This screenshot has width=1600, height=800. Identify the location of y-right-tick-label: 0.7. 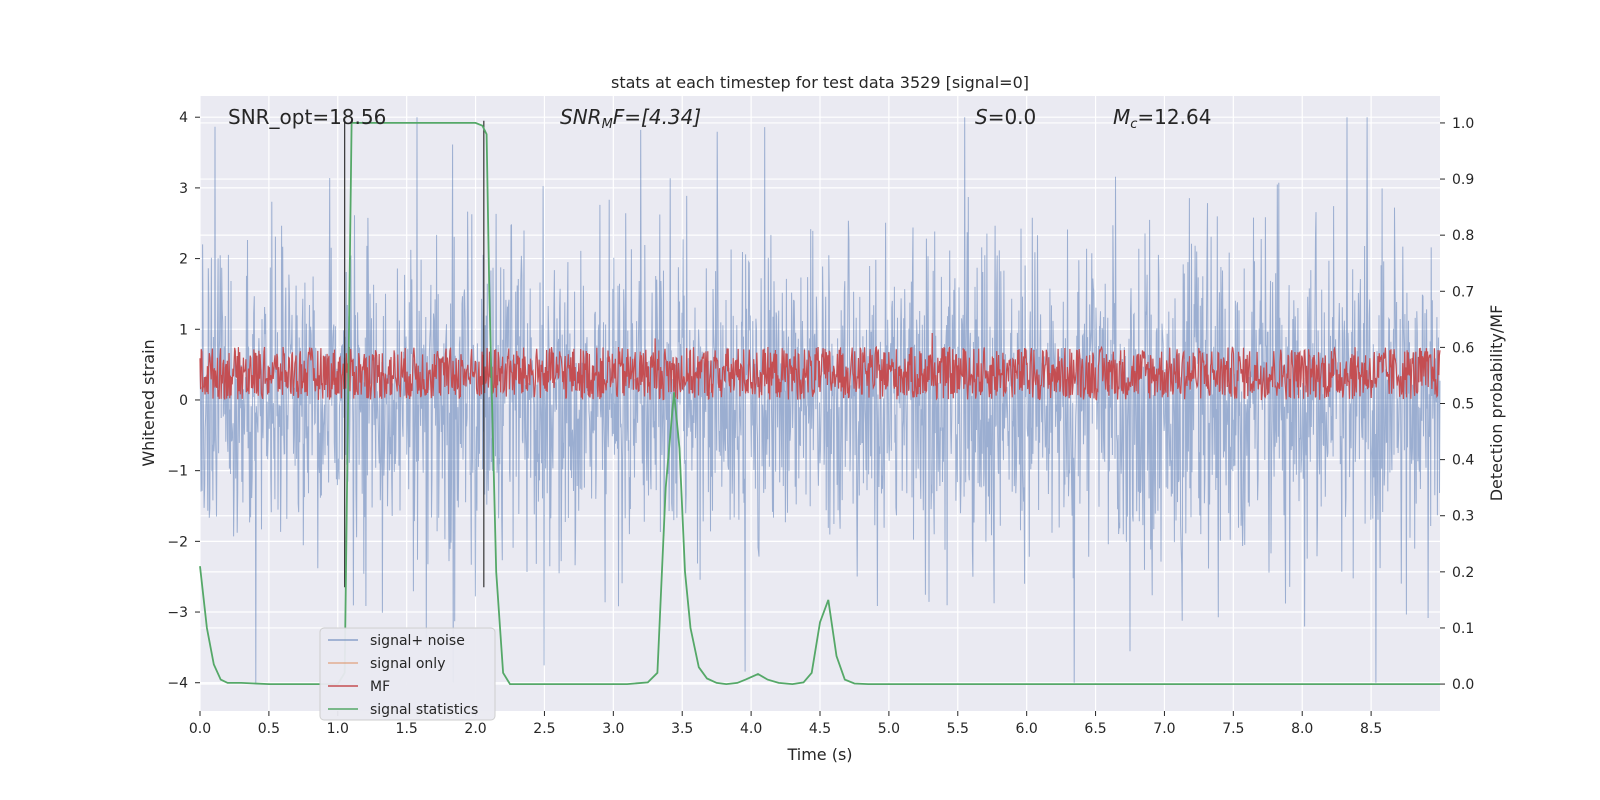
(1463, 292).